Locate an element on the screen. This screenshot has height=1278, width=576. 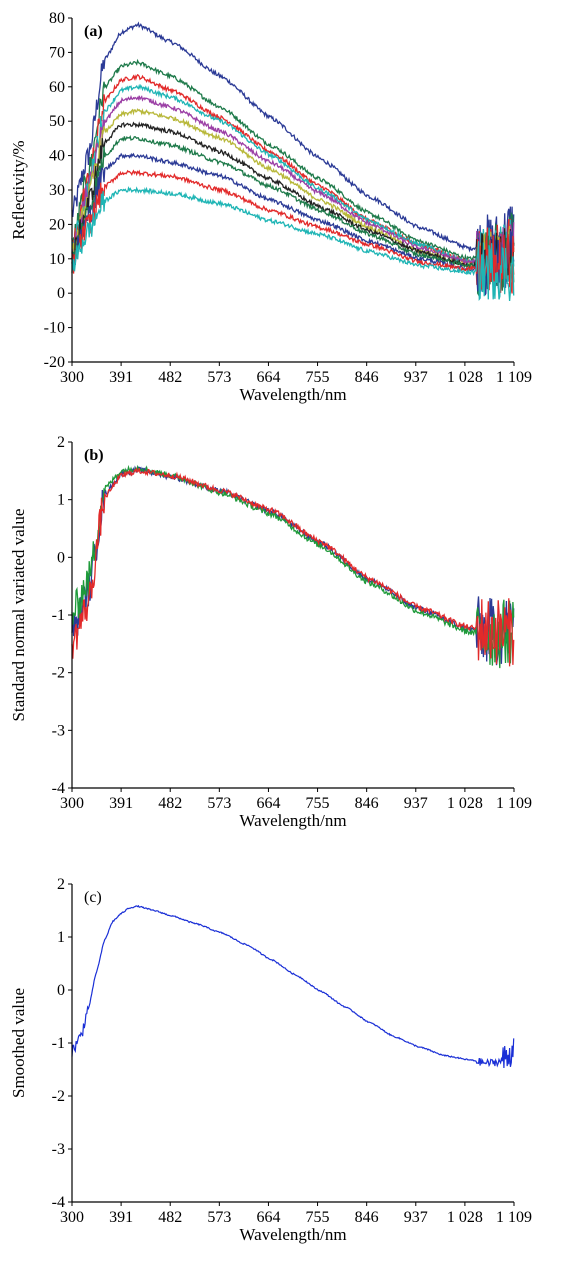
panel-label: (c) is located at coordinates (93, 897).